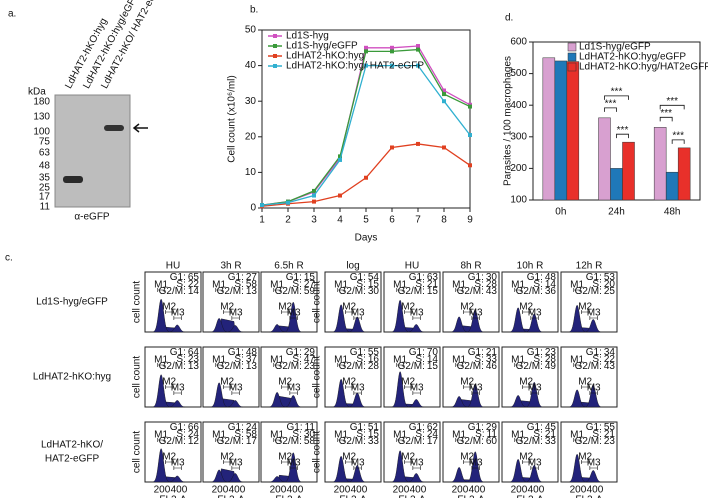 The image size is (708, 498). Describe the element at coordinates (433, 359) in the screenshot. I see `stat-value: 14` at that location.